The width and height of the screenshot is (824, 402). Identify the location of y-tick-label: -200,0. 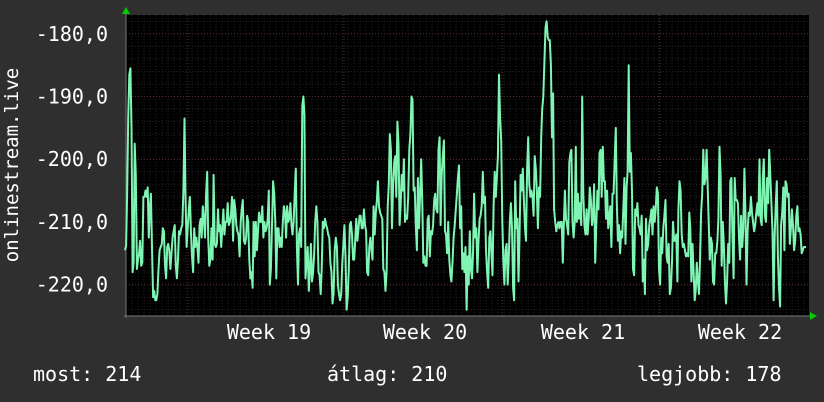
(72, 159).